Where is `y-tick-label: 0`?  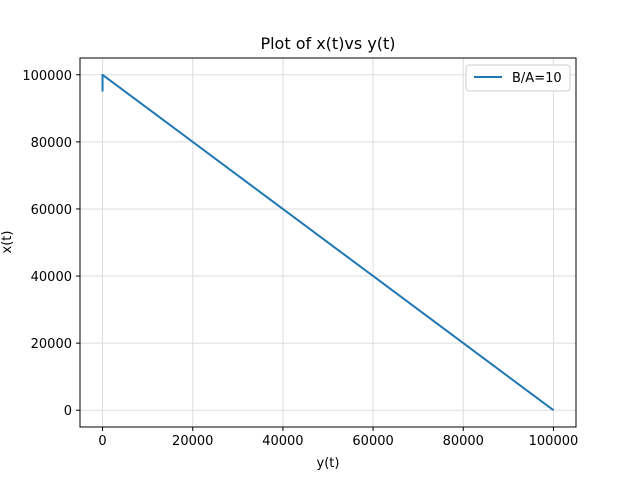
y-tick-label: 0 is located at coordinates (68, 411).